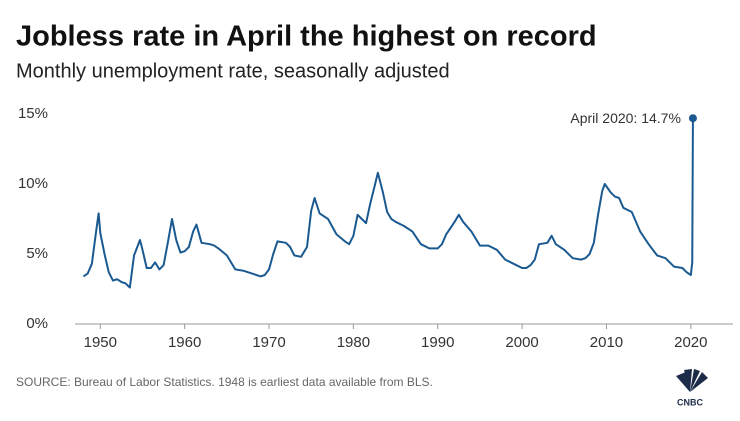 The height and width of the screenshot is (421, 740). I want to click on annotation: April 2020: 14.7%, so click(625, 118).